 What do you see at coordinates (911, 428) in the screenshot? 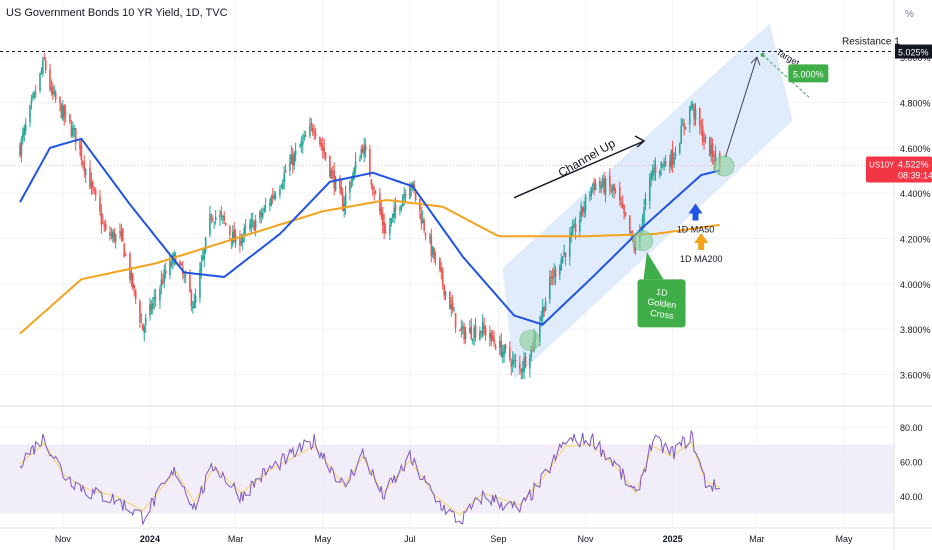
I see `rsi-tick-label: 80.00` at bounding box center [911, 428].